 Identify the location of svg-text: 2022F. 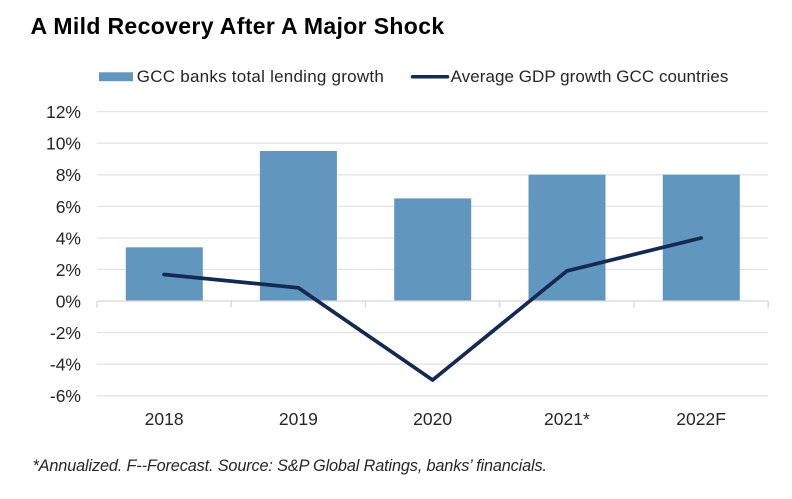
(701, 419).